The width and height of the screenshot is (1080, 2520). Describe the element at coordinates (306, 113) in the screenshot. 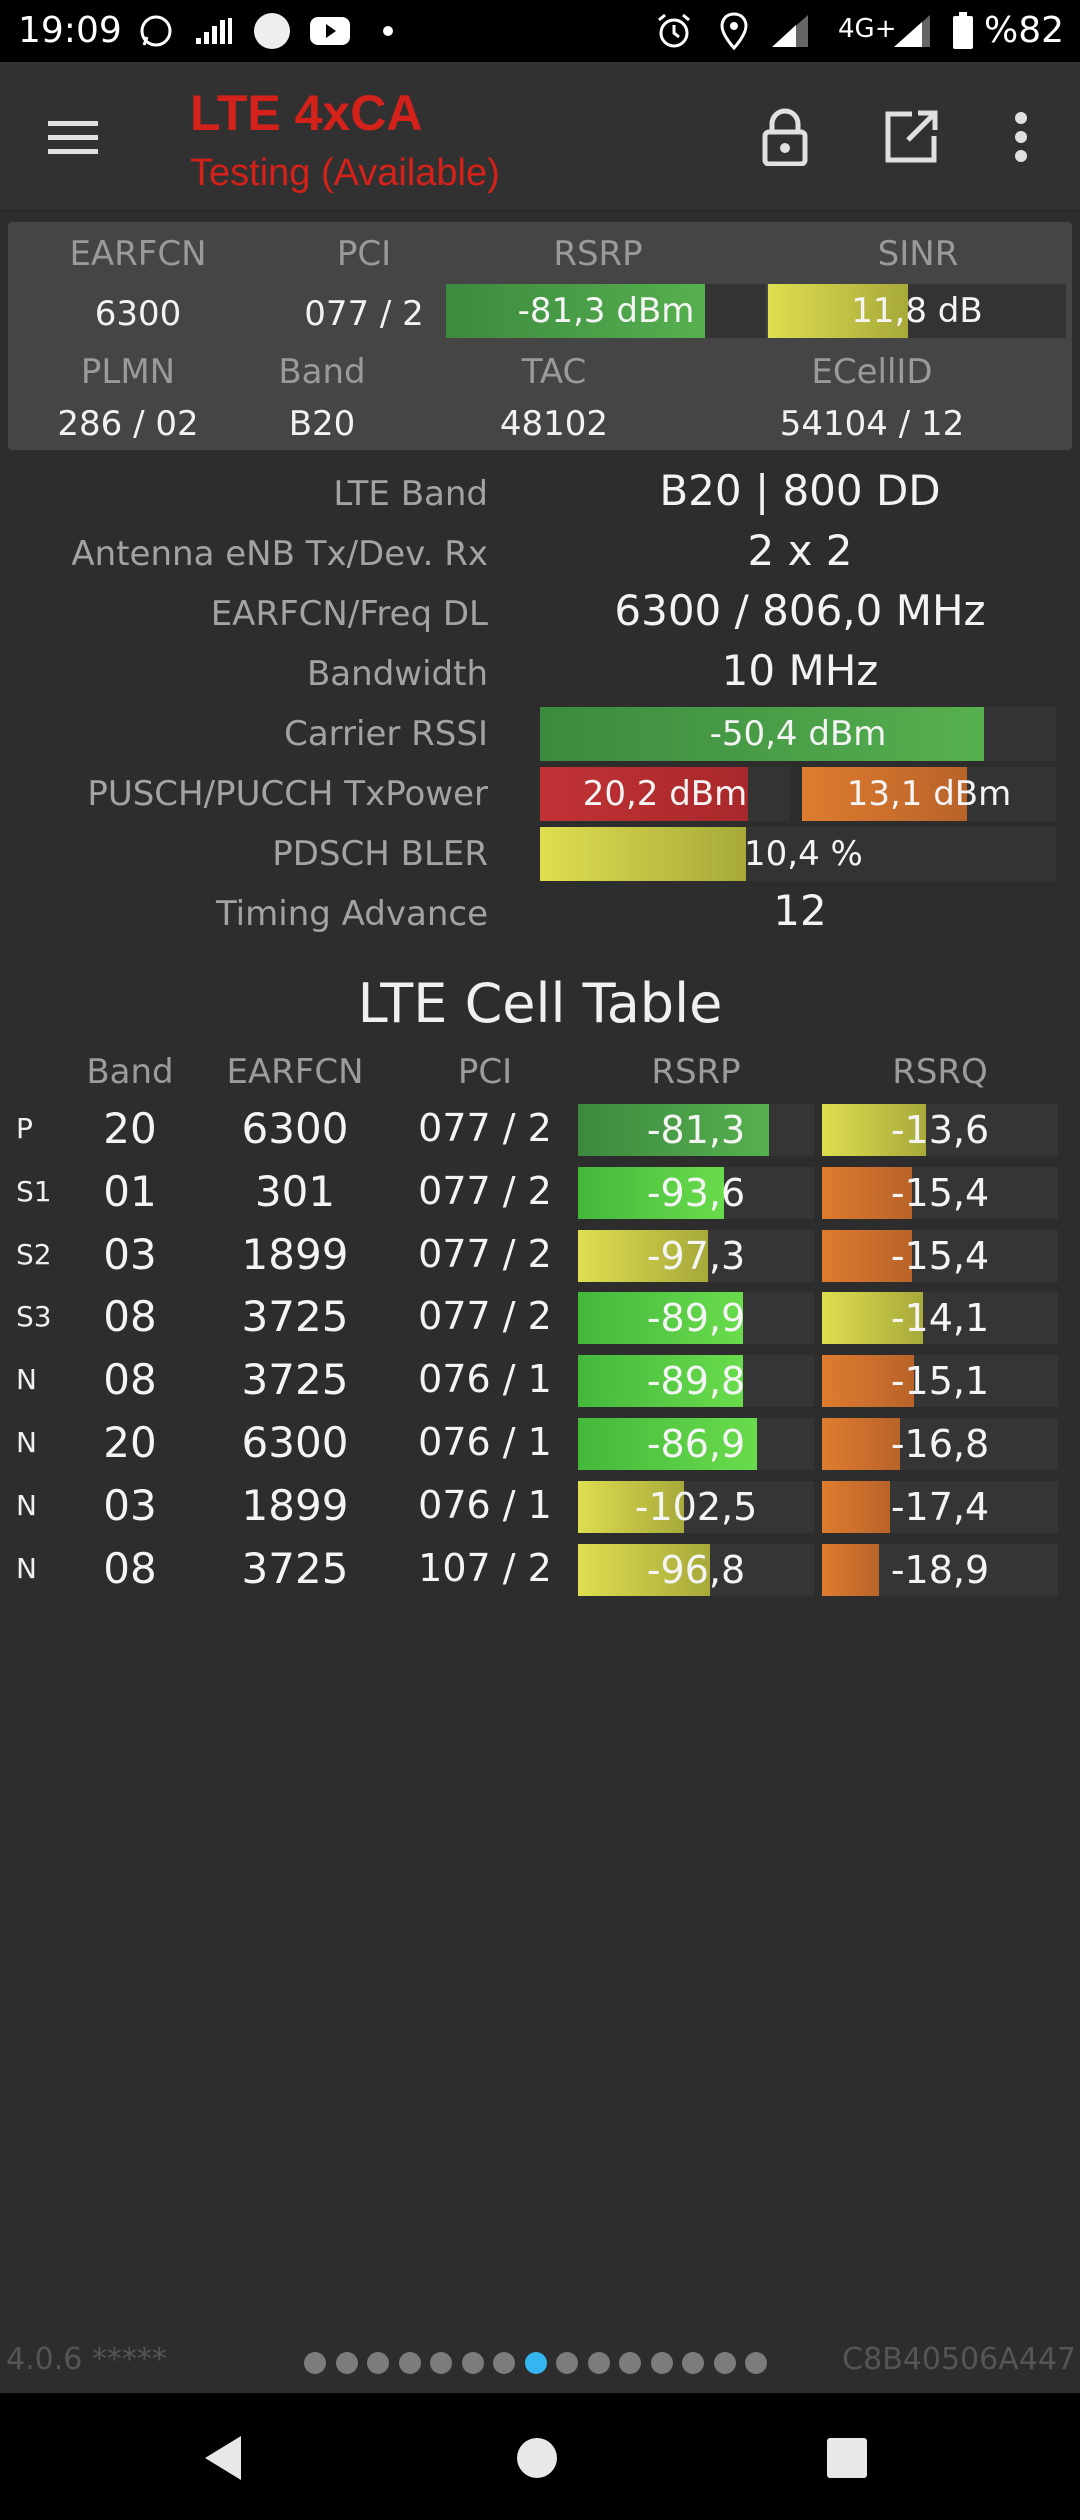

I see `app-title: LTE 4xCA` at that location.